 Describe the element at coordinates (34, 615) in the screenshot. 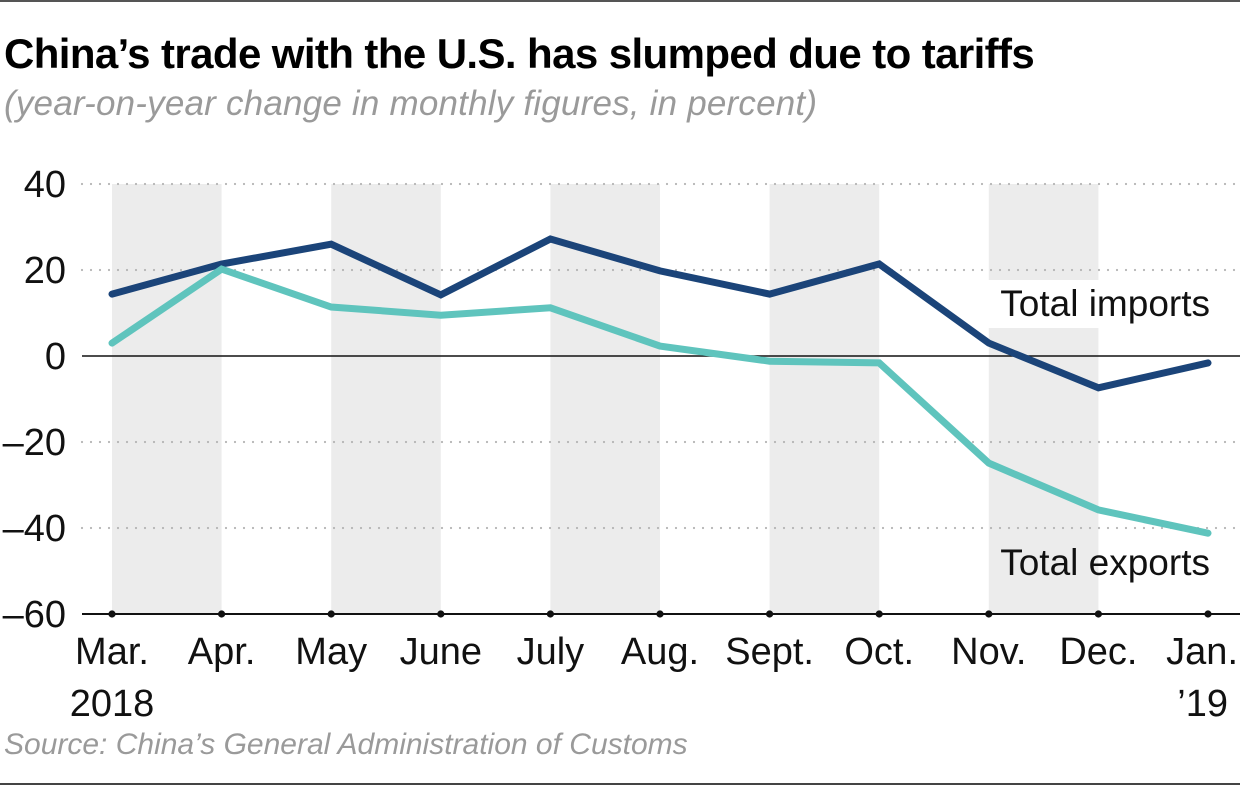

I see `y-tick-label: –60` at that location.